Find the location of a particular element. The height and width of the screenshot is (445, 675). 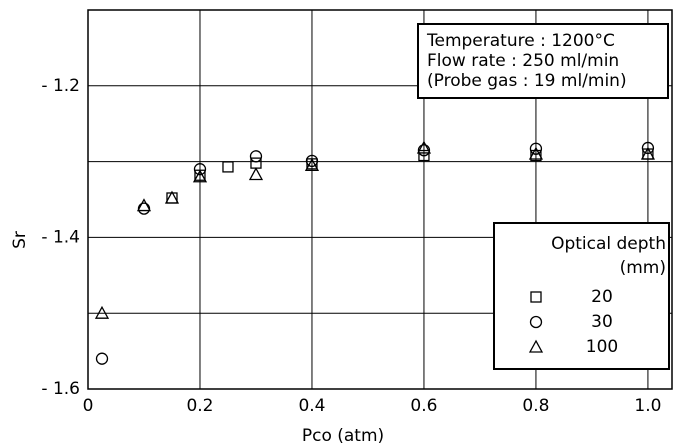

annotation-text: (Probe gas : 19 ml/min) is located at coordinates (527, 81).